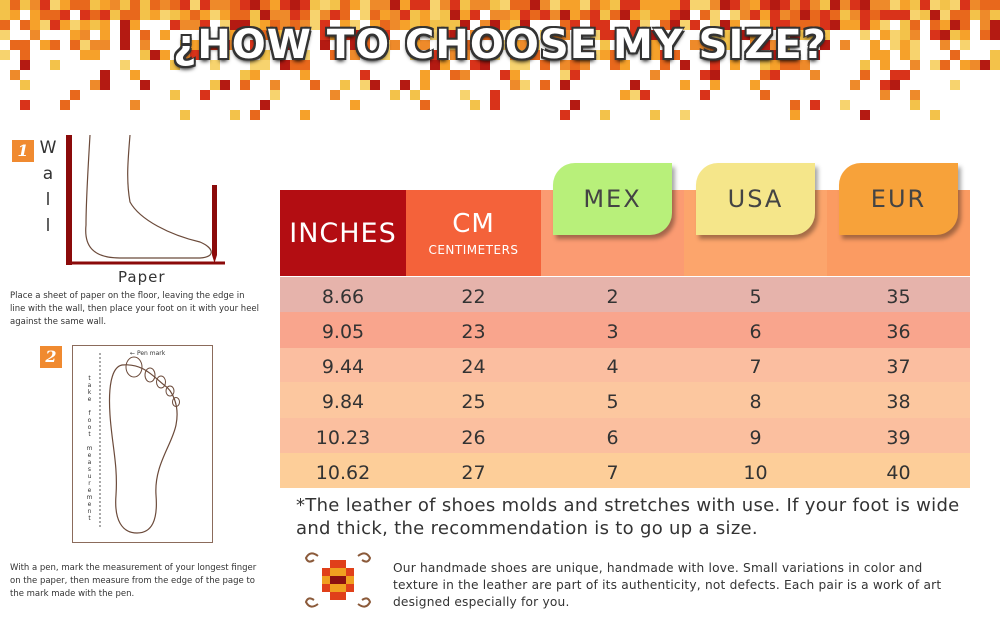 The image size is (1000, 626). Describe the element at coordinates (473, 224) in the screenshot. I see `header-label: CM` at that location.